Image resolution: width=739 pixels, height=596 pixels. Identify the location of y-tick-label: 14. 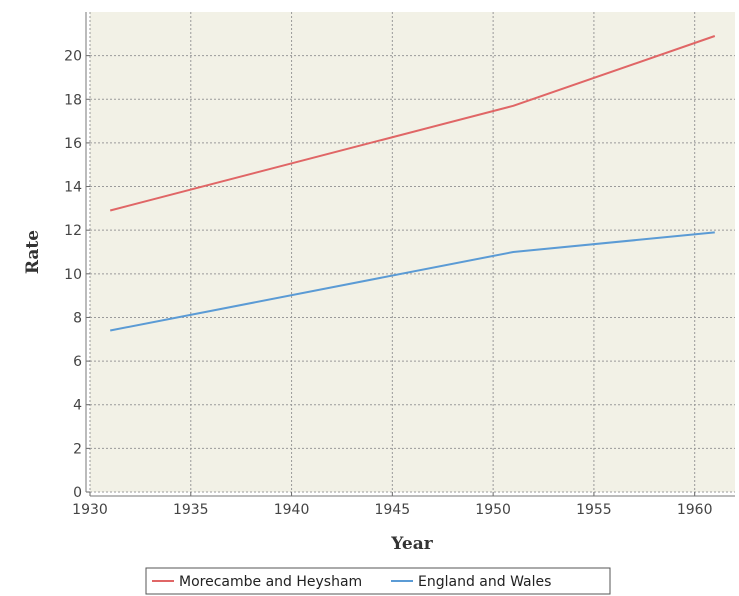
(73, 188).